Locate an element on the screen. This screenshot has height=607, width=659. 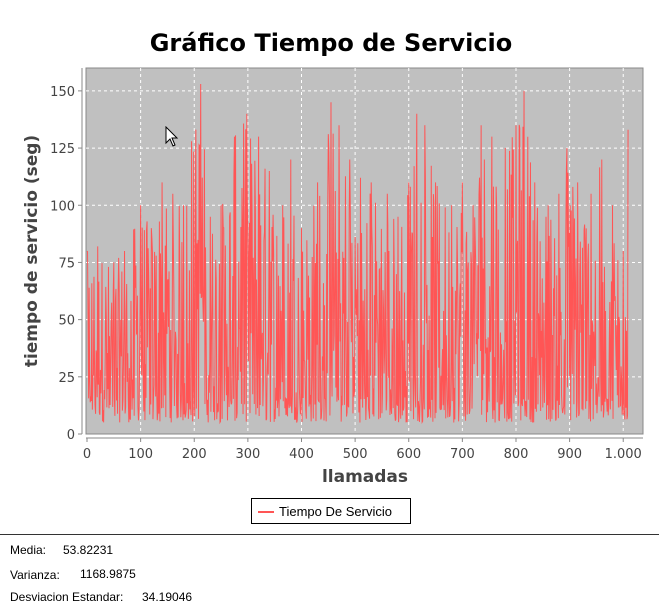
media-value: 53.82231 is located at coordinates (88, 550).